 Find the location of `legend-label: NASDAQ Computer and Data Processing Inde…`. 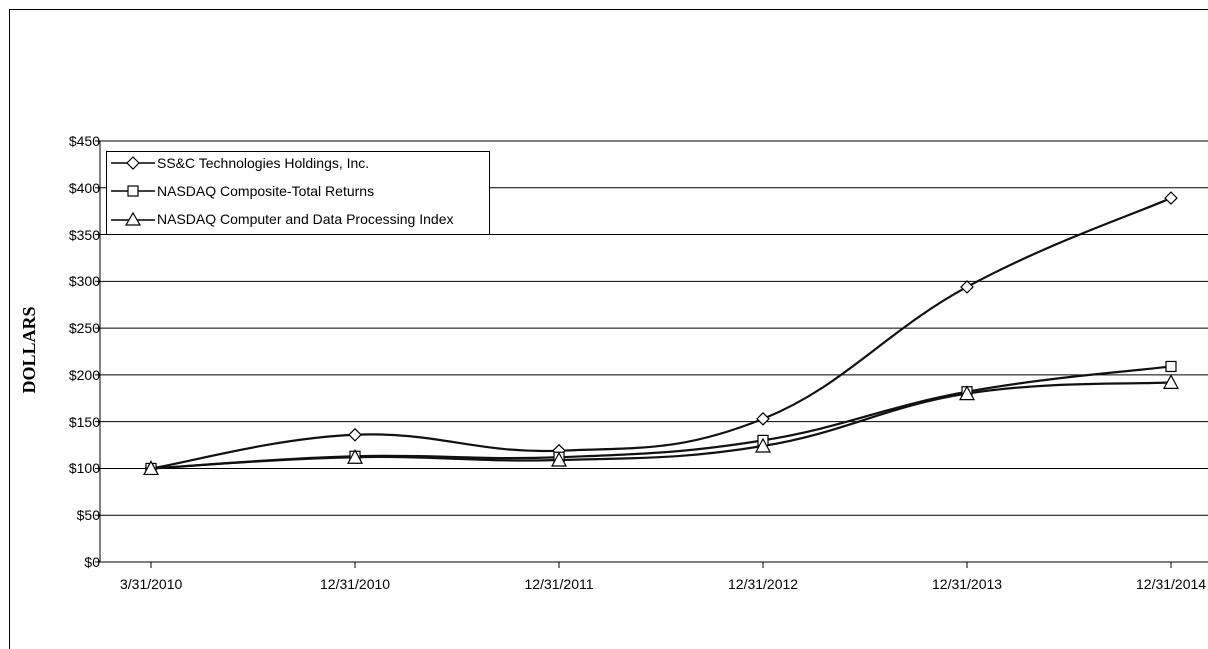

legend-label: NASDAQ Computer and Data Processing Inde… is located at coordinates (305, 219).